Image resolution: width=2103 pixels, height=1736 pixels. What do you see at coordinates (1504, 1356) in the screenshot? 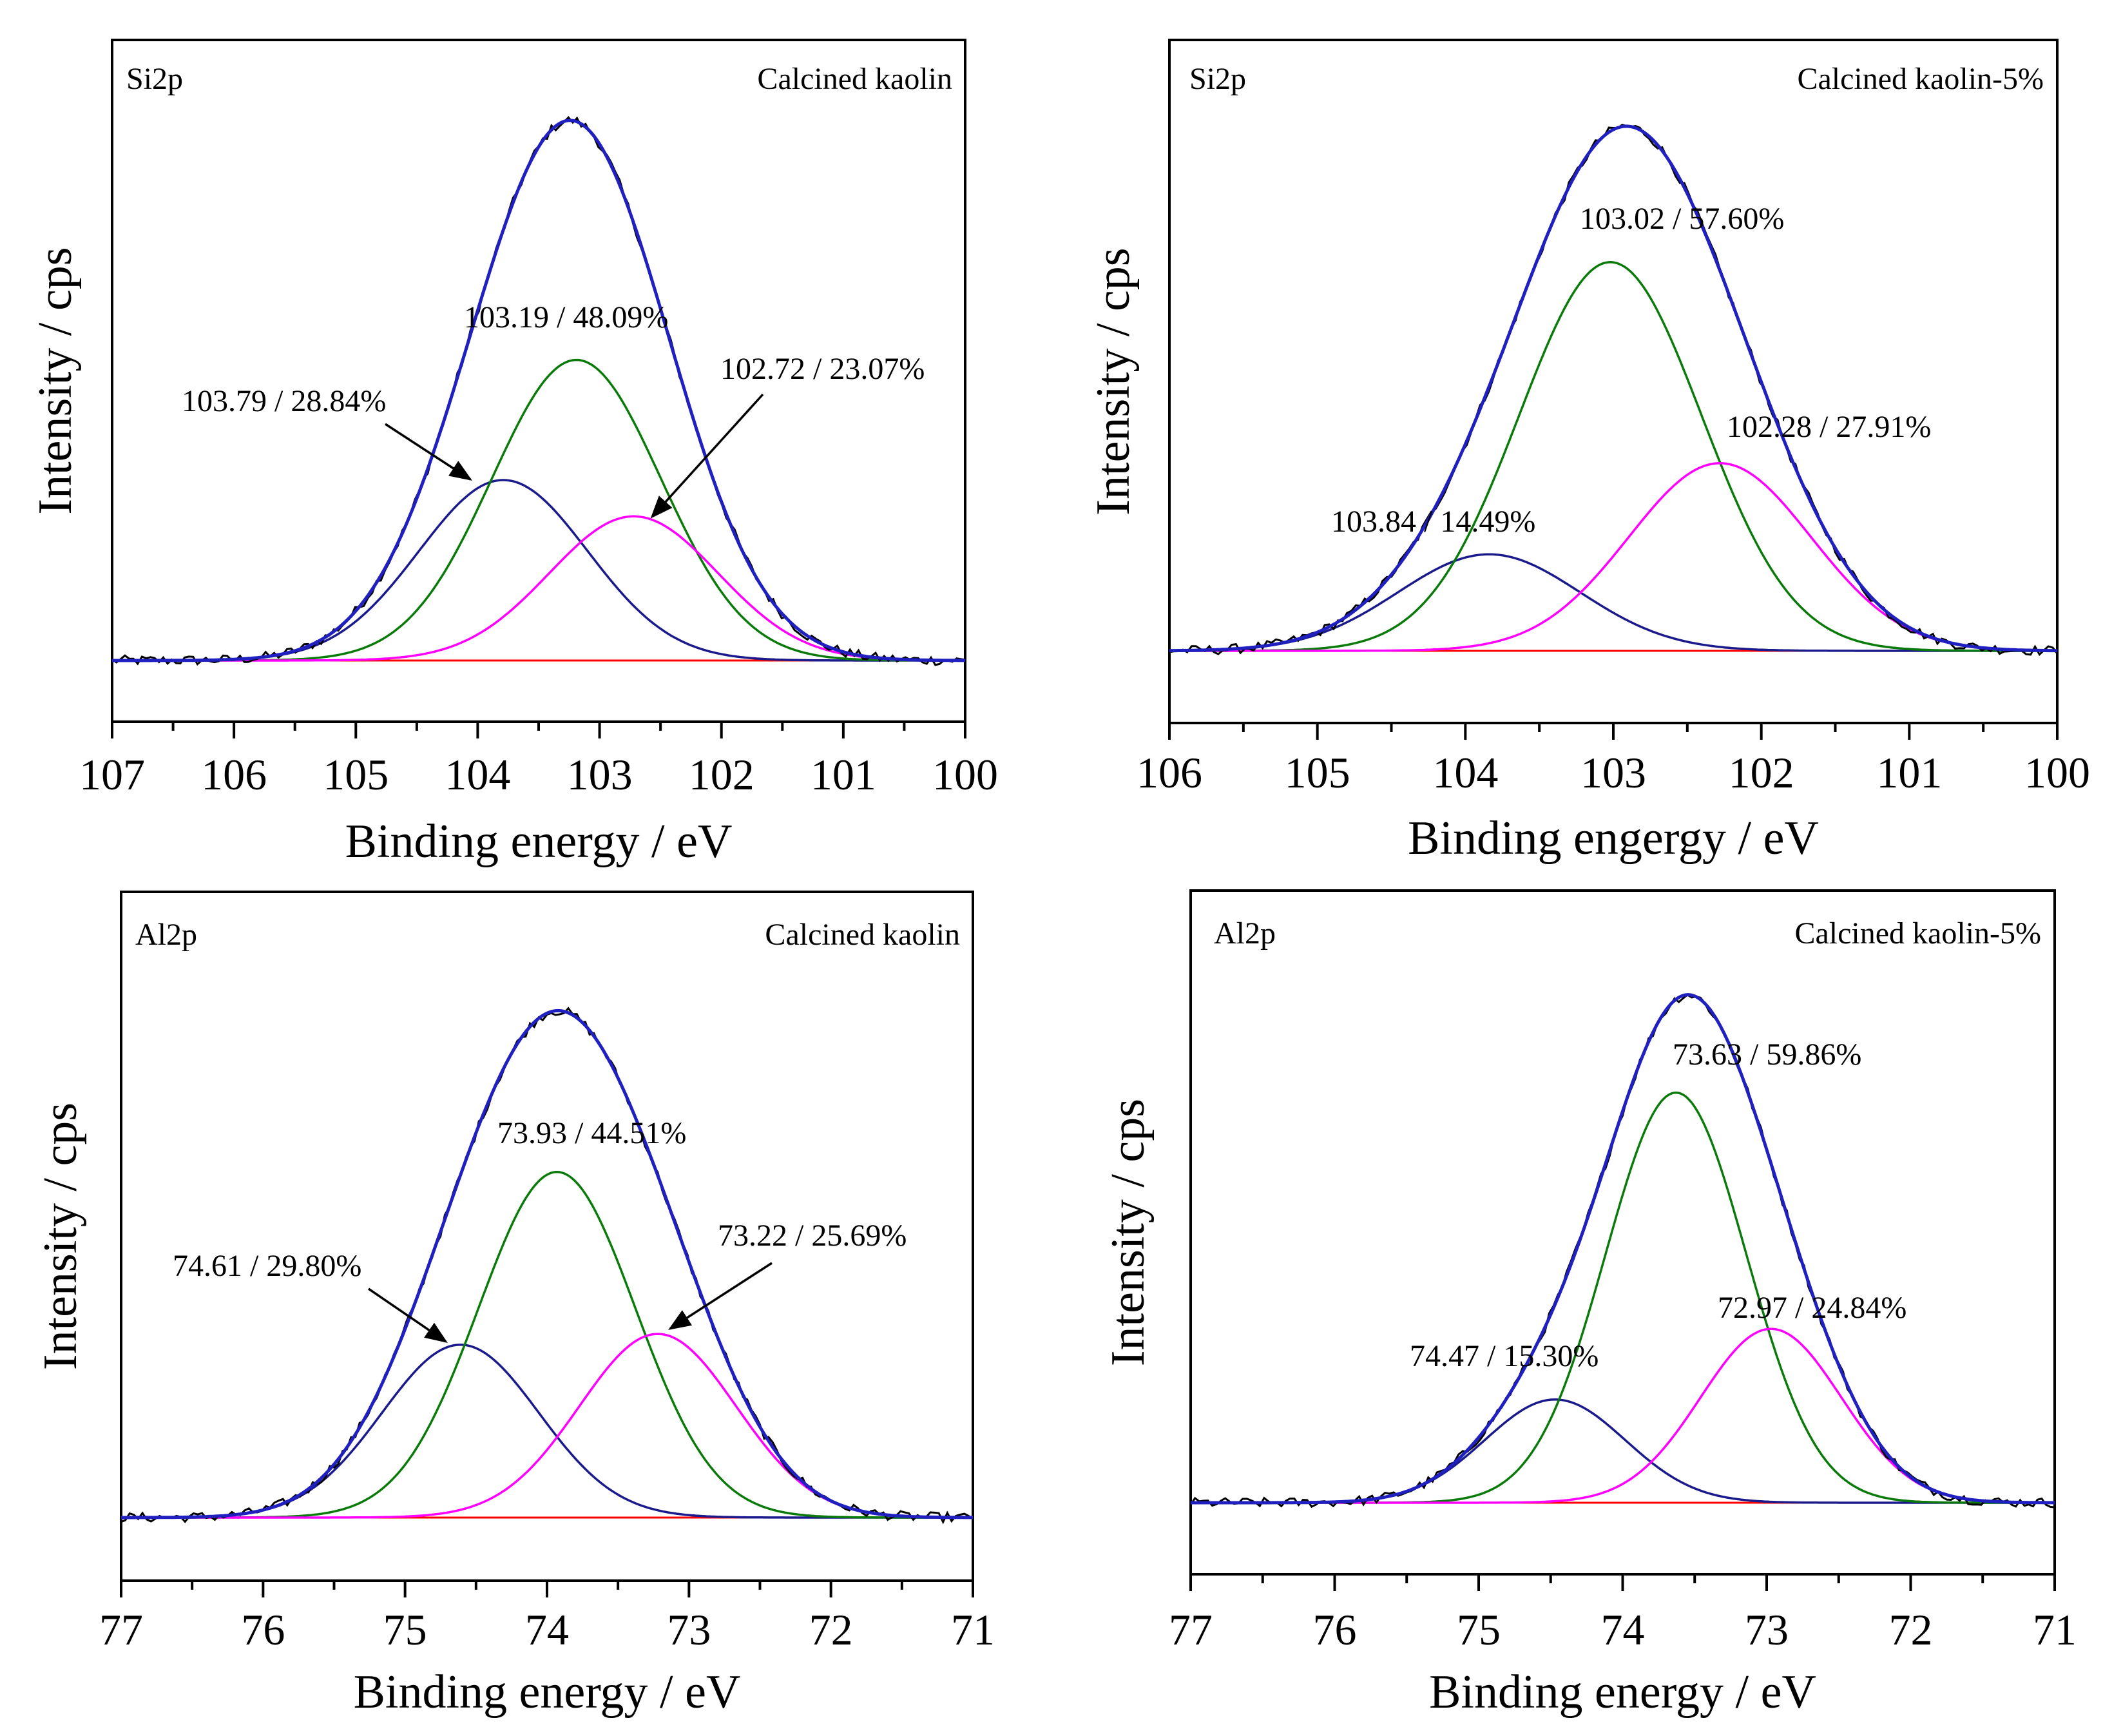
I see `peak-annotation: 74.47 / 15.30%` at bounding box center [1504, 1356].